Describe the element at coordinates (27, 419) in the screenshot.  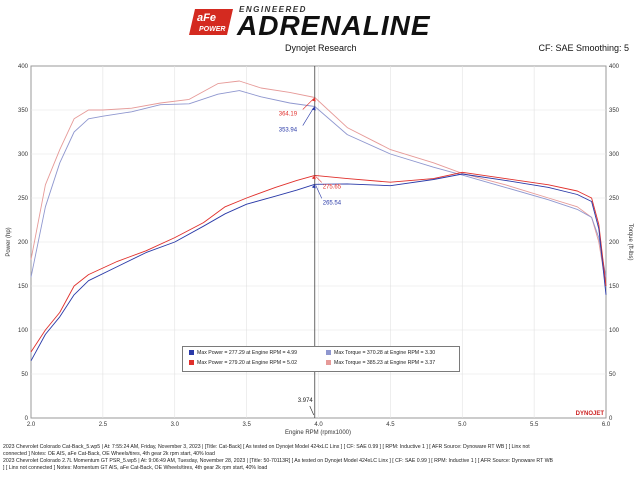
I see `y-tick-label-left: 0` at that location.